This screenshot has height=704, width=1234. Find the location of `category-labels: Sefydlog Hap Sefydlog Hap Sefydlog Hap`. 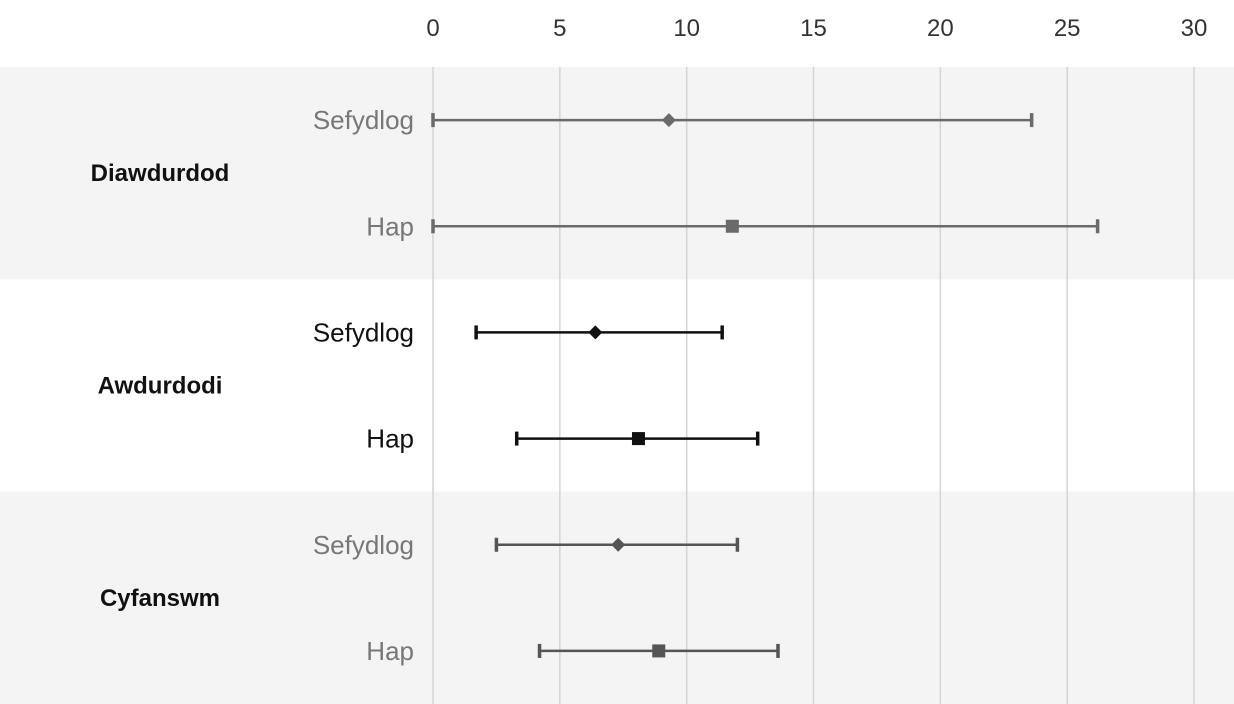

category-labels: Sefydlog Hap Sefydlog Hap Sefydlog Hap is located at coordinates (363, 385).